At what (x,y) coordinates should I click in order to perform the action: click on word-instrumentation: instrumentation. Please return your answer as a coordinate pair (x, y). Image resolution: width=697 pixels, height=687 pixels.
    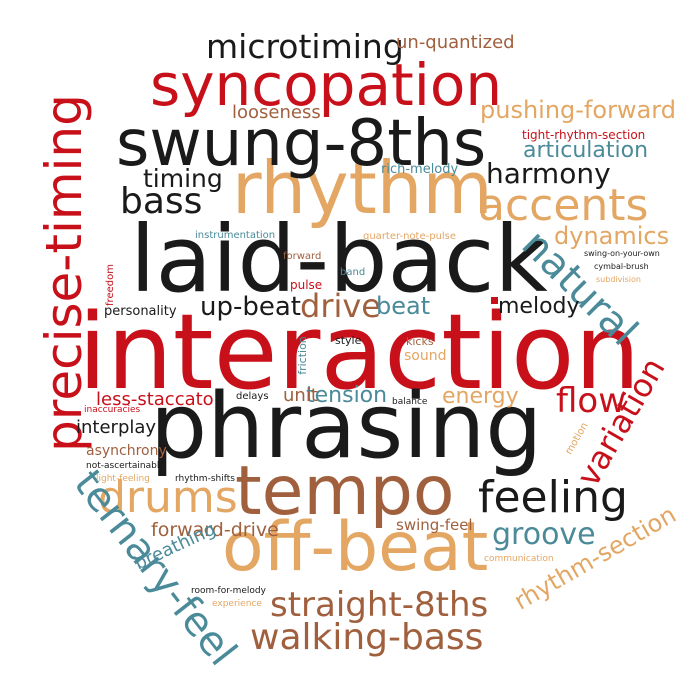
    Looking at the image, I should click on (235, 235).